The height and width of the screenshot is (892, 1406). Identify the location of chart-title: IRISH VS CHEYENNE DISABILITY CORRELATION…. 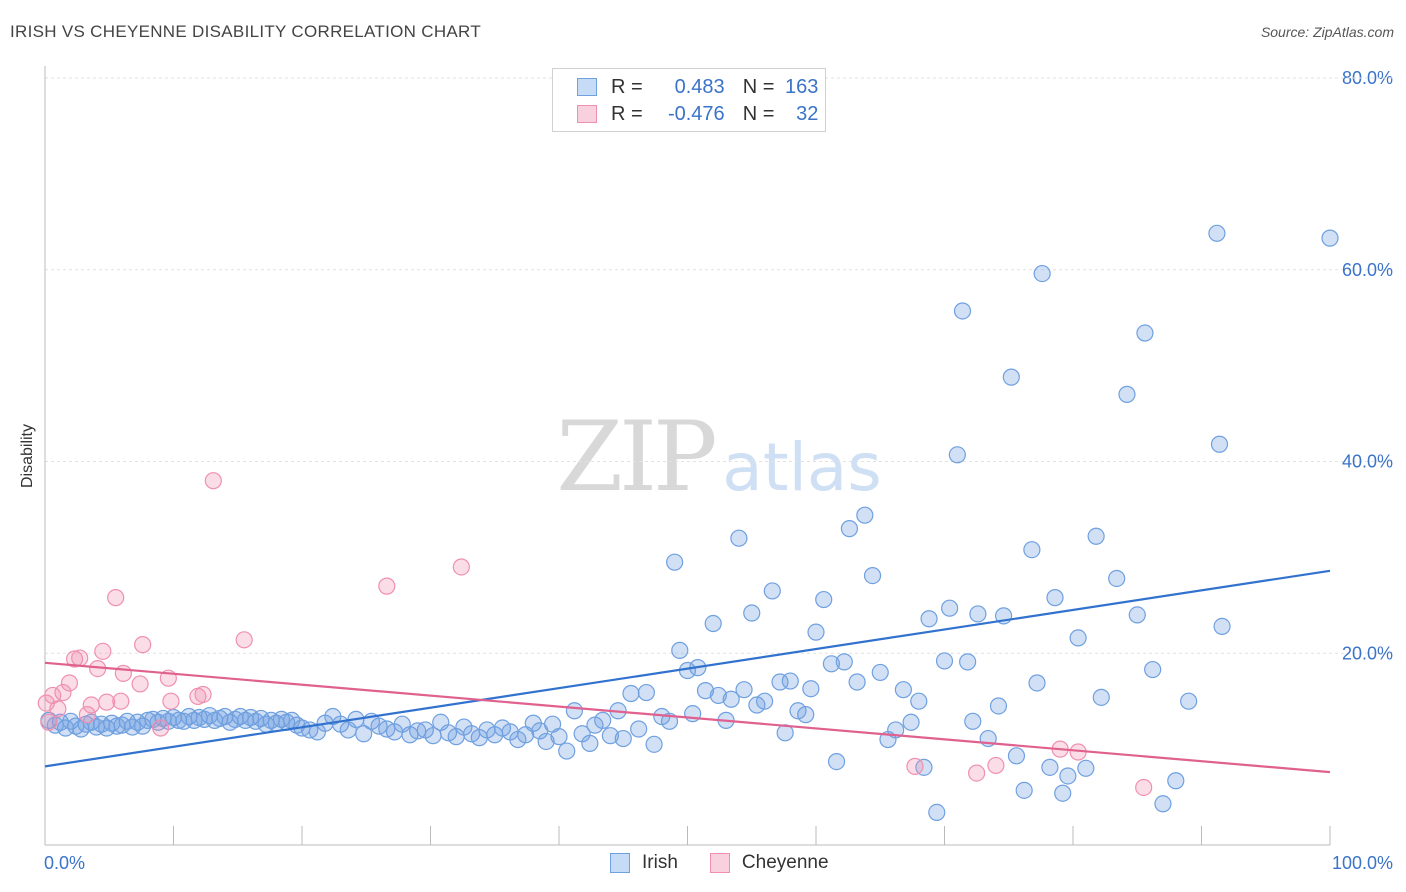
(246, 31).